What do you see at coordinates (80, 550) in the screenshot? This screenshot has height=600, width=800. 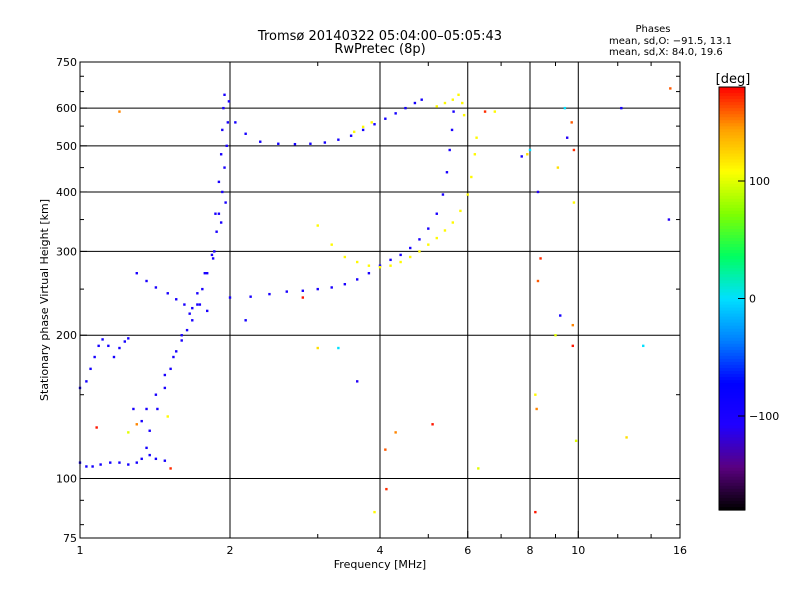 I see `x-tick-label: 1` at bounding box center [80, 550].